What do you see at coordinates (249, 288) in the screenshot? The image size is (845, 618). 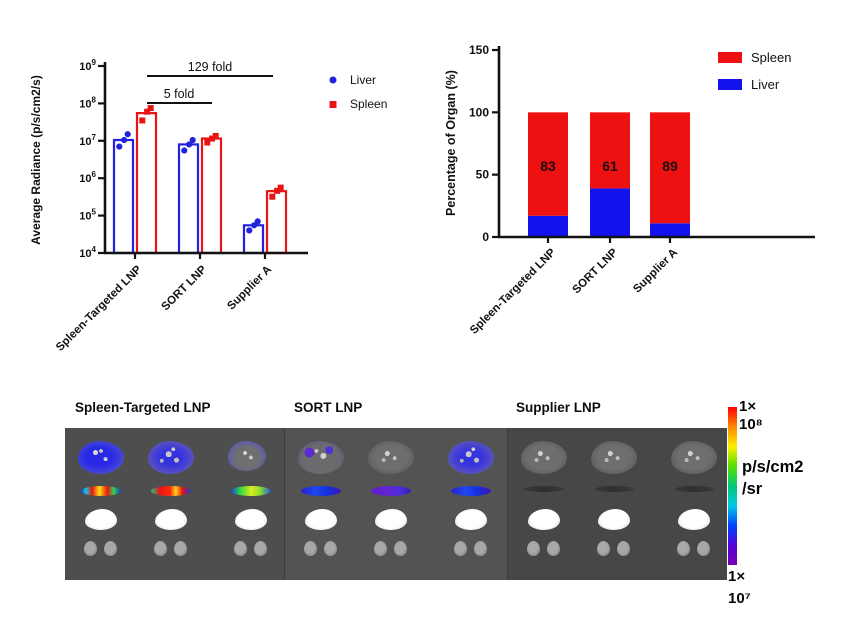 I see `x-category-label: Supplier A` at bounding box center [249, 288].